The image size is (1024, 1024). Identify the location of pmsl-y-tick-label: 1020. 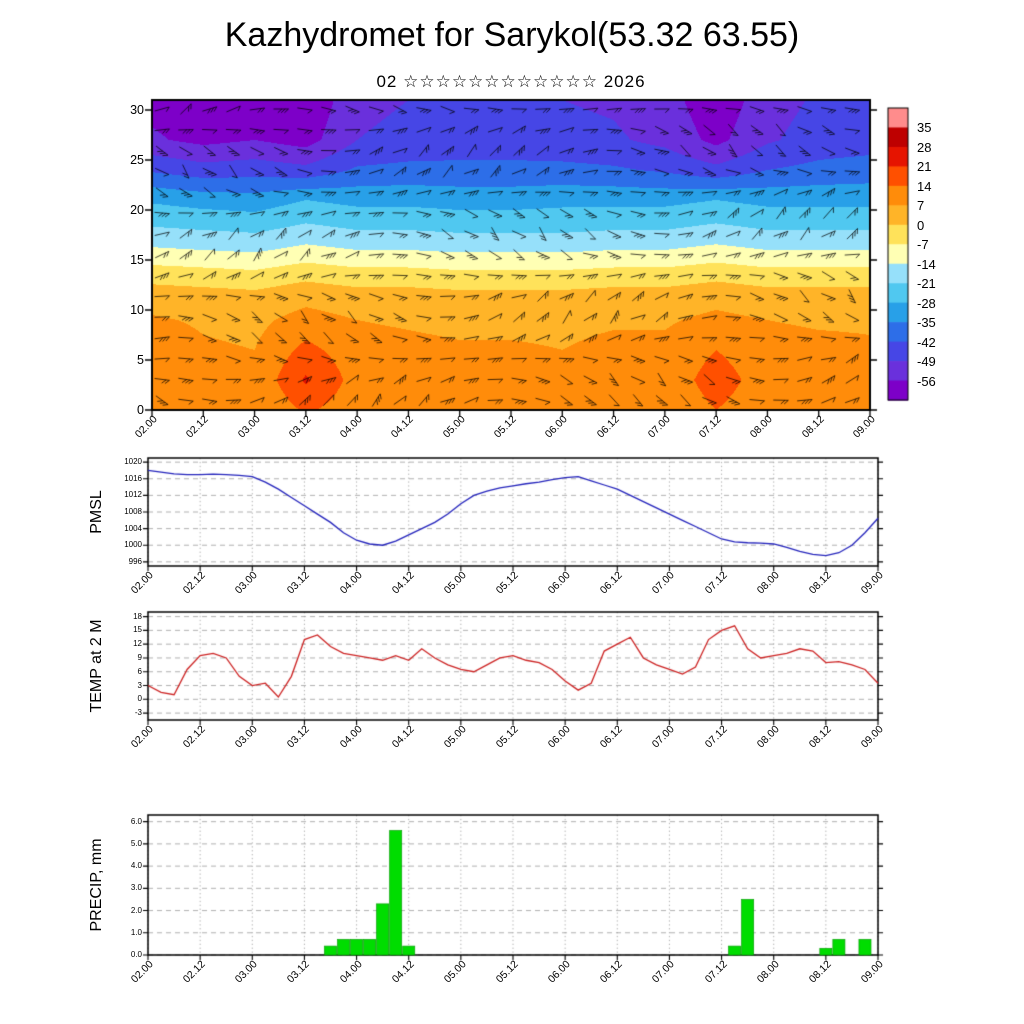
(133, 462).